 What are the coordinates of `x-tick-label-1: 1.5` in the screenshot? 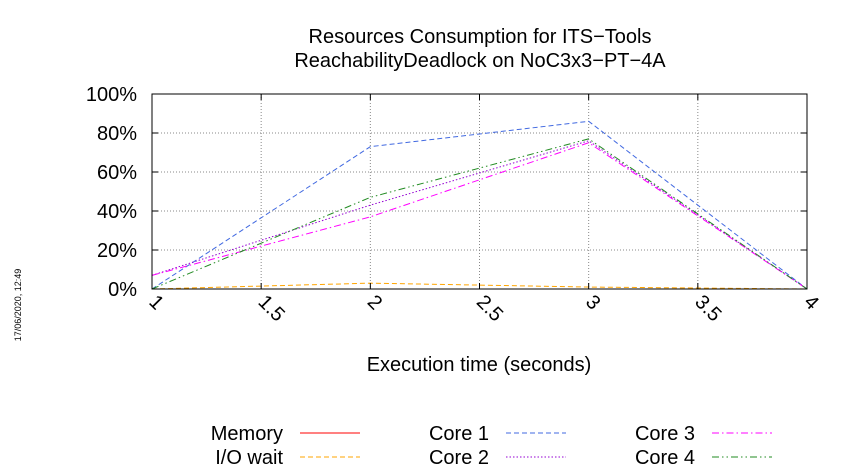 It's located at (271, 308).